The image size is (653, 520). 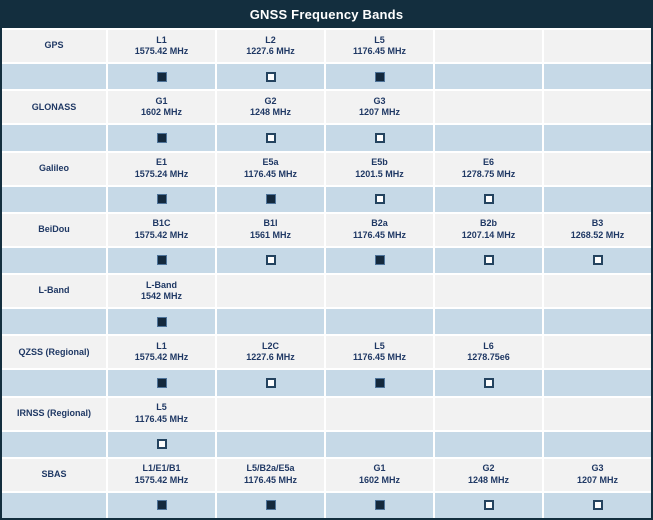 I want to click on band-name: B1I, so click(x=270, y=223).